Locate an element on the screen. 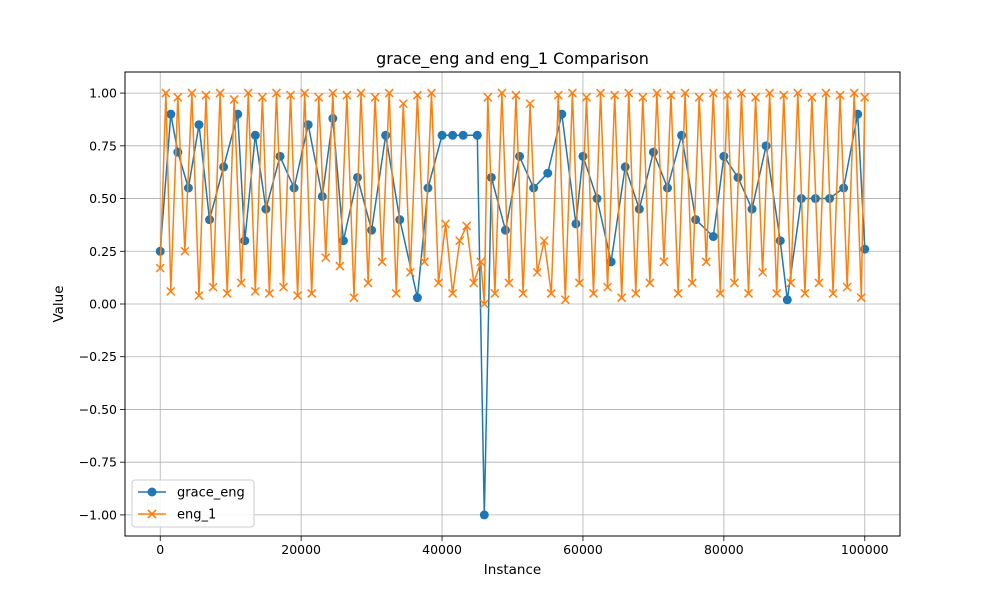  y-tick-label: −0.50 is located at coordinates (98, 409).